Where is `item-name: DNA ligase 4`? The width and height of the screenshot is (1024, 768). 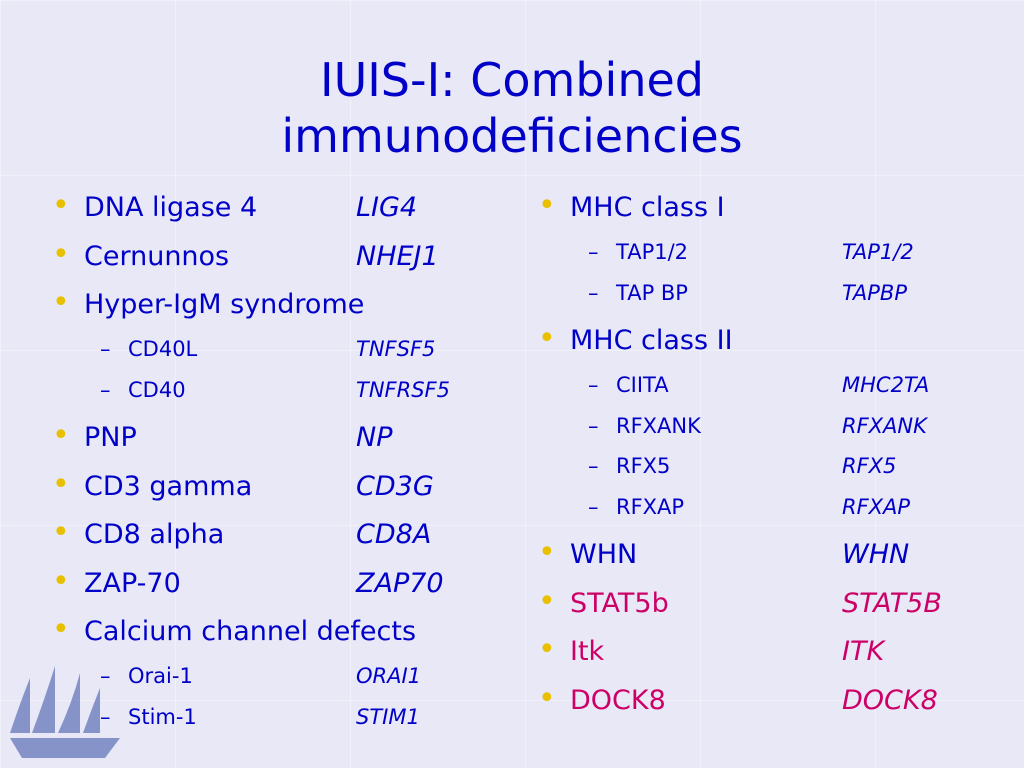 item-name: DNA ligase 4 is located at coordinates (171, 207).